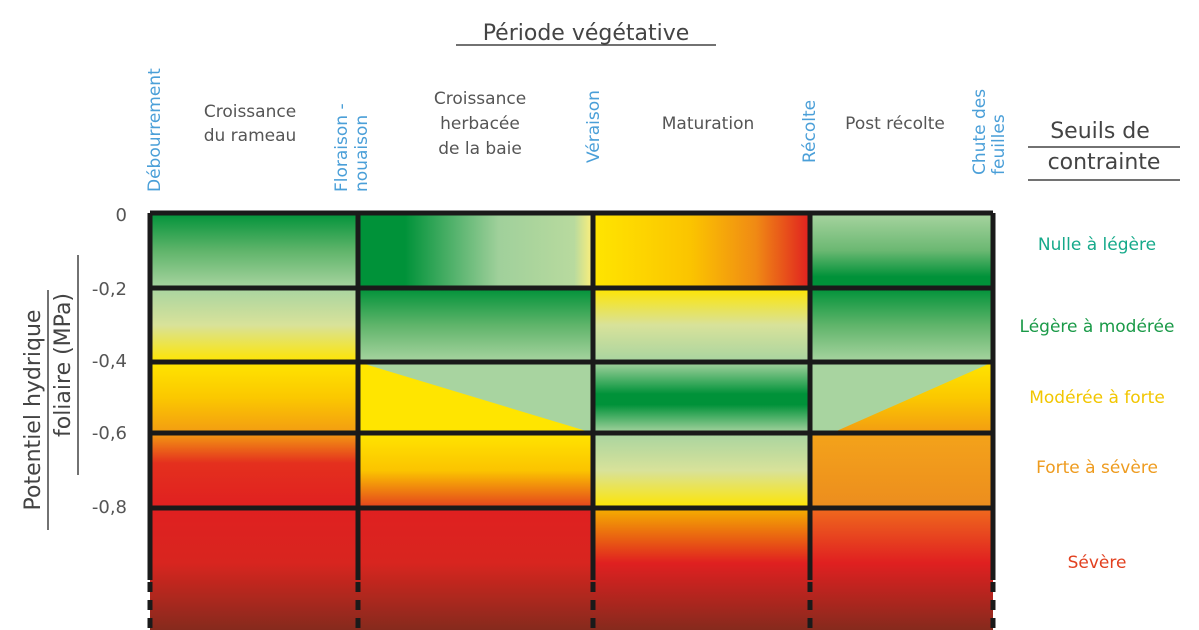  Describe the element at coordinates (895, 124) in the screenshot. I see `phase-label: Post récolte` at that location.